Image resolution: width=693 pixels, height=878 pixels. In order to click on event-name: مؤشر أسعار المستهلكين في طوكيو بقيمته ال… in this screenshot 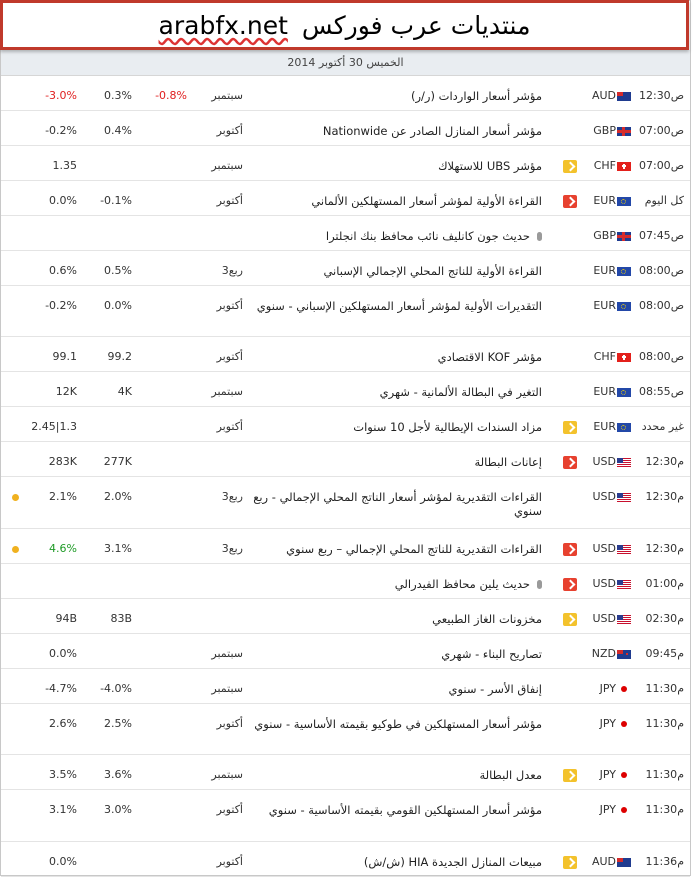, I will do `click(392, 724)`.